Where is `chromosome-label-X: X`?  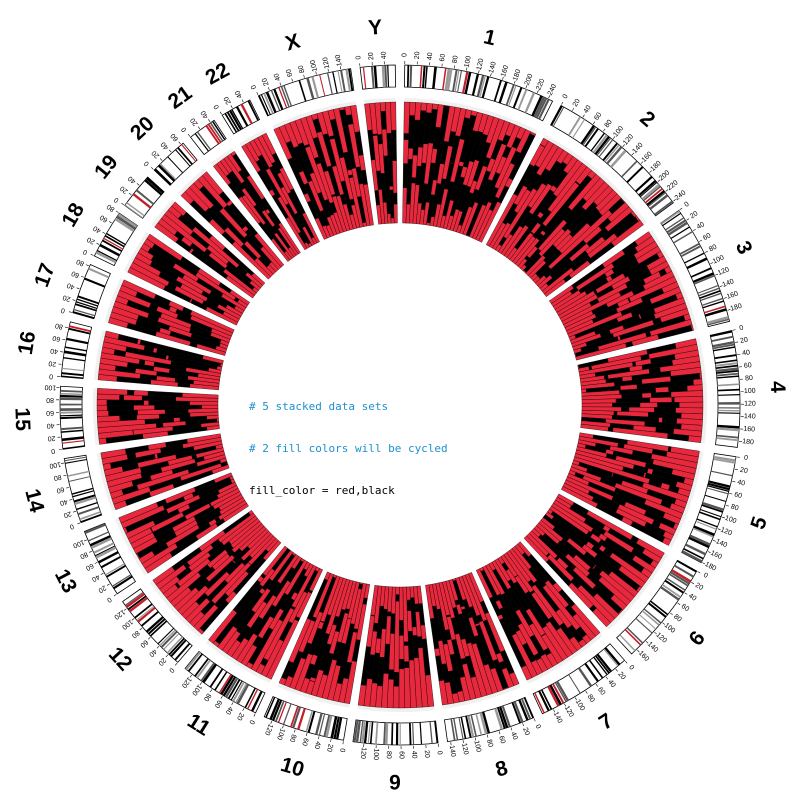 chromosome-label-X: X is located at coordinates (293, 43).